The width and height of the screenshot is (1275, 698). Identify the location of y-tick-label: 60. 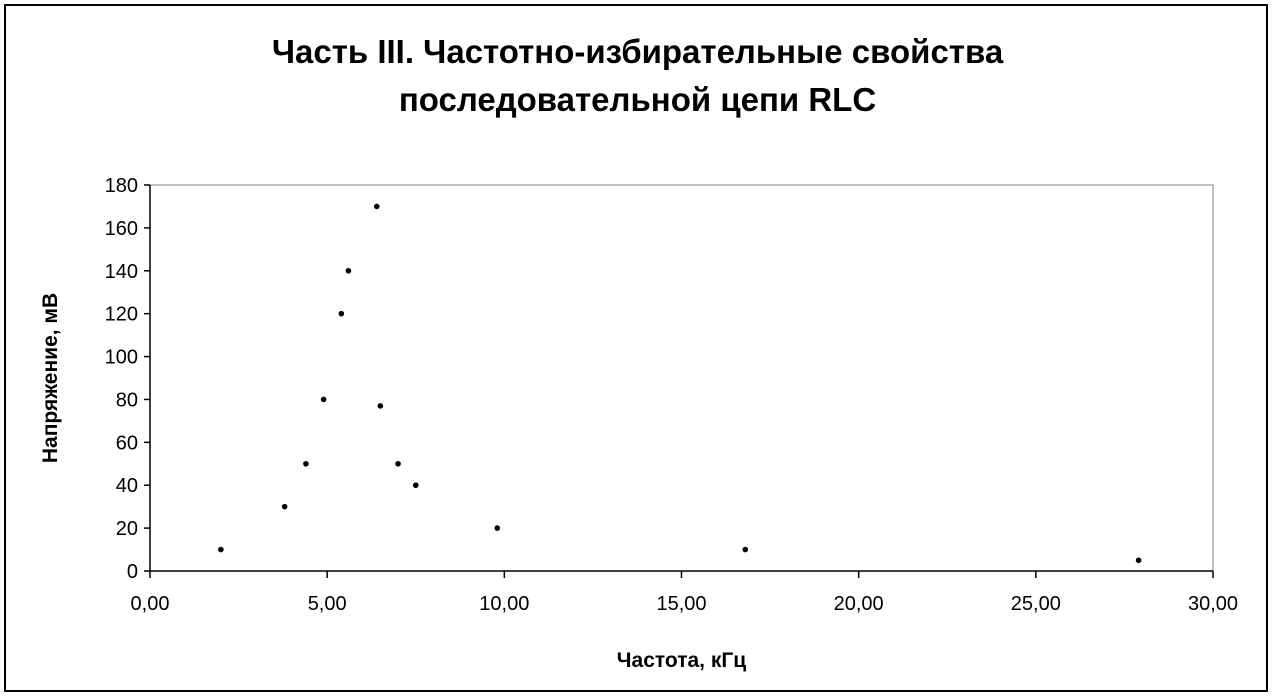
(127, 443).